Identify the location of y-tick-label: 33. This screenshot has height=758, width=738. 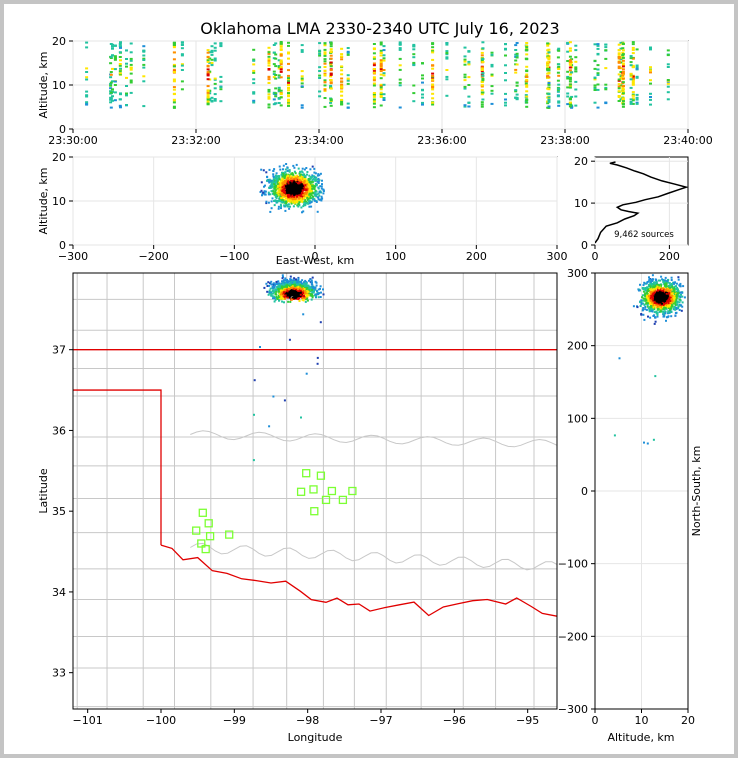
(59, 673).